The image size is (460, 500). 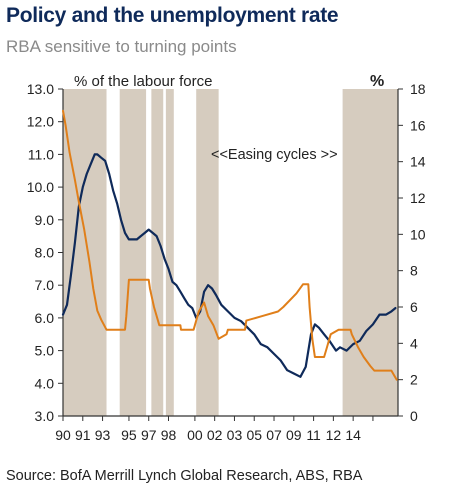 I want to click on left-tick-label: 4.0, so click(x=45, y=383).